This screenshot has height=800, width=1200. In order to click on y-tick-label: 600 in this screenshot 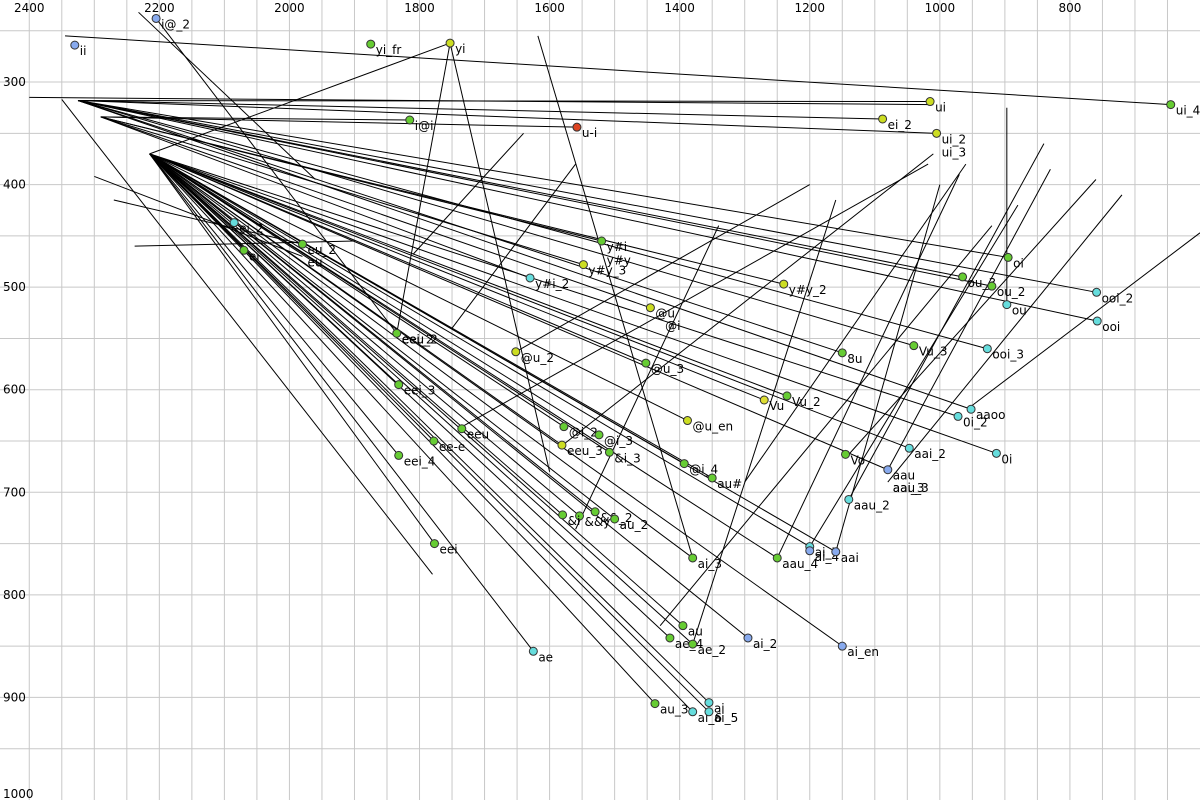, I will do `click(14, 390)`.